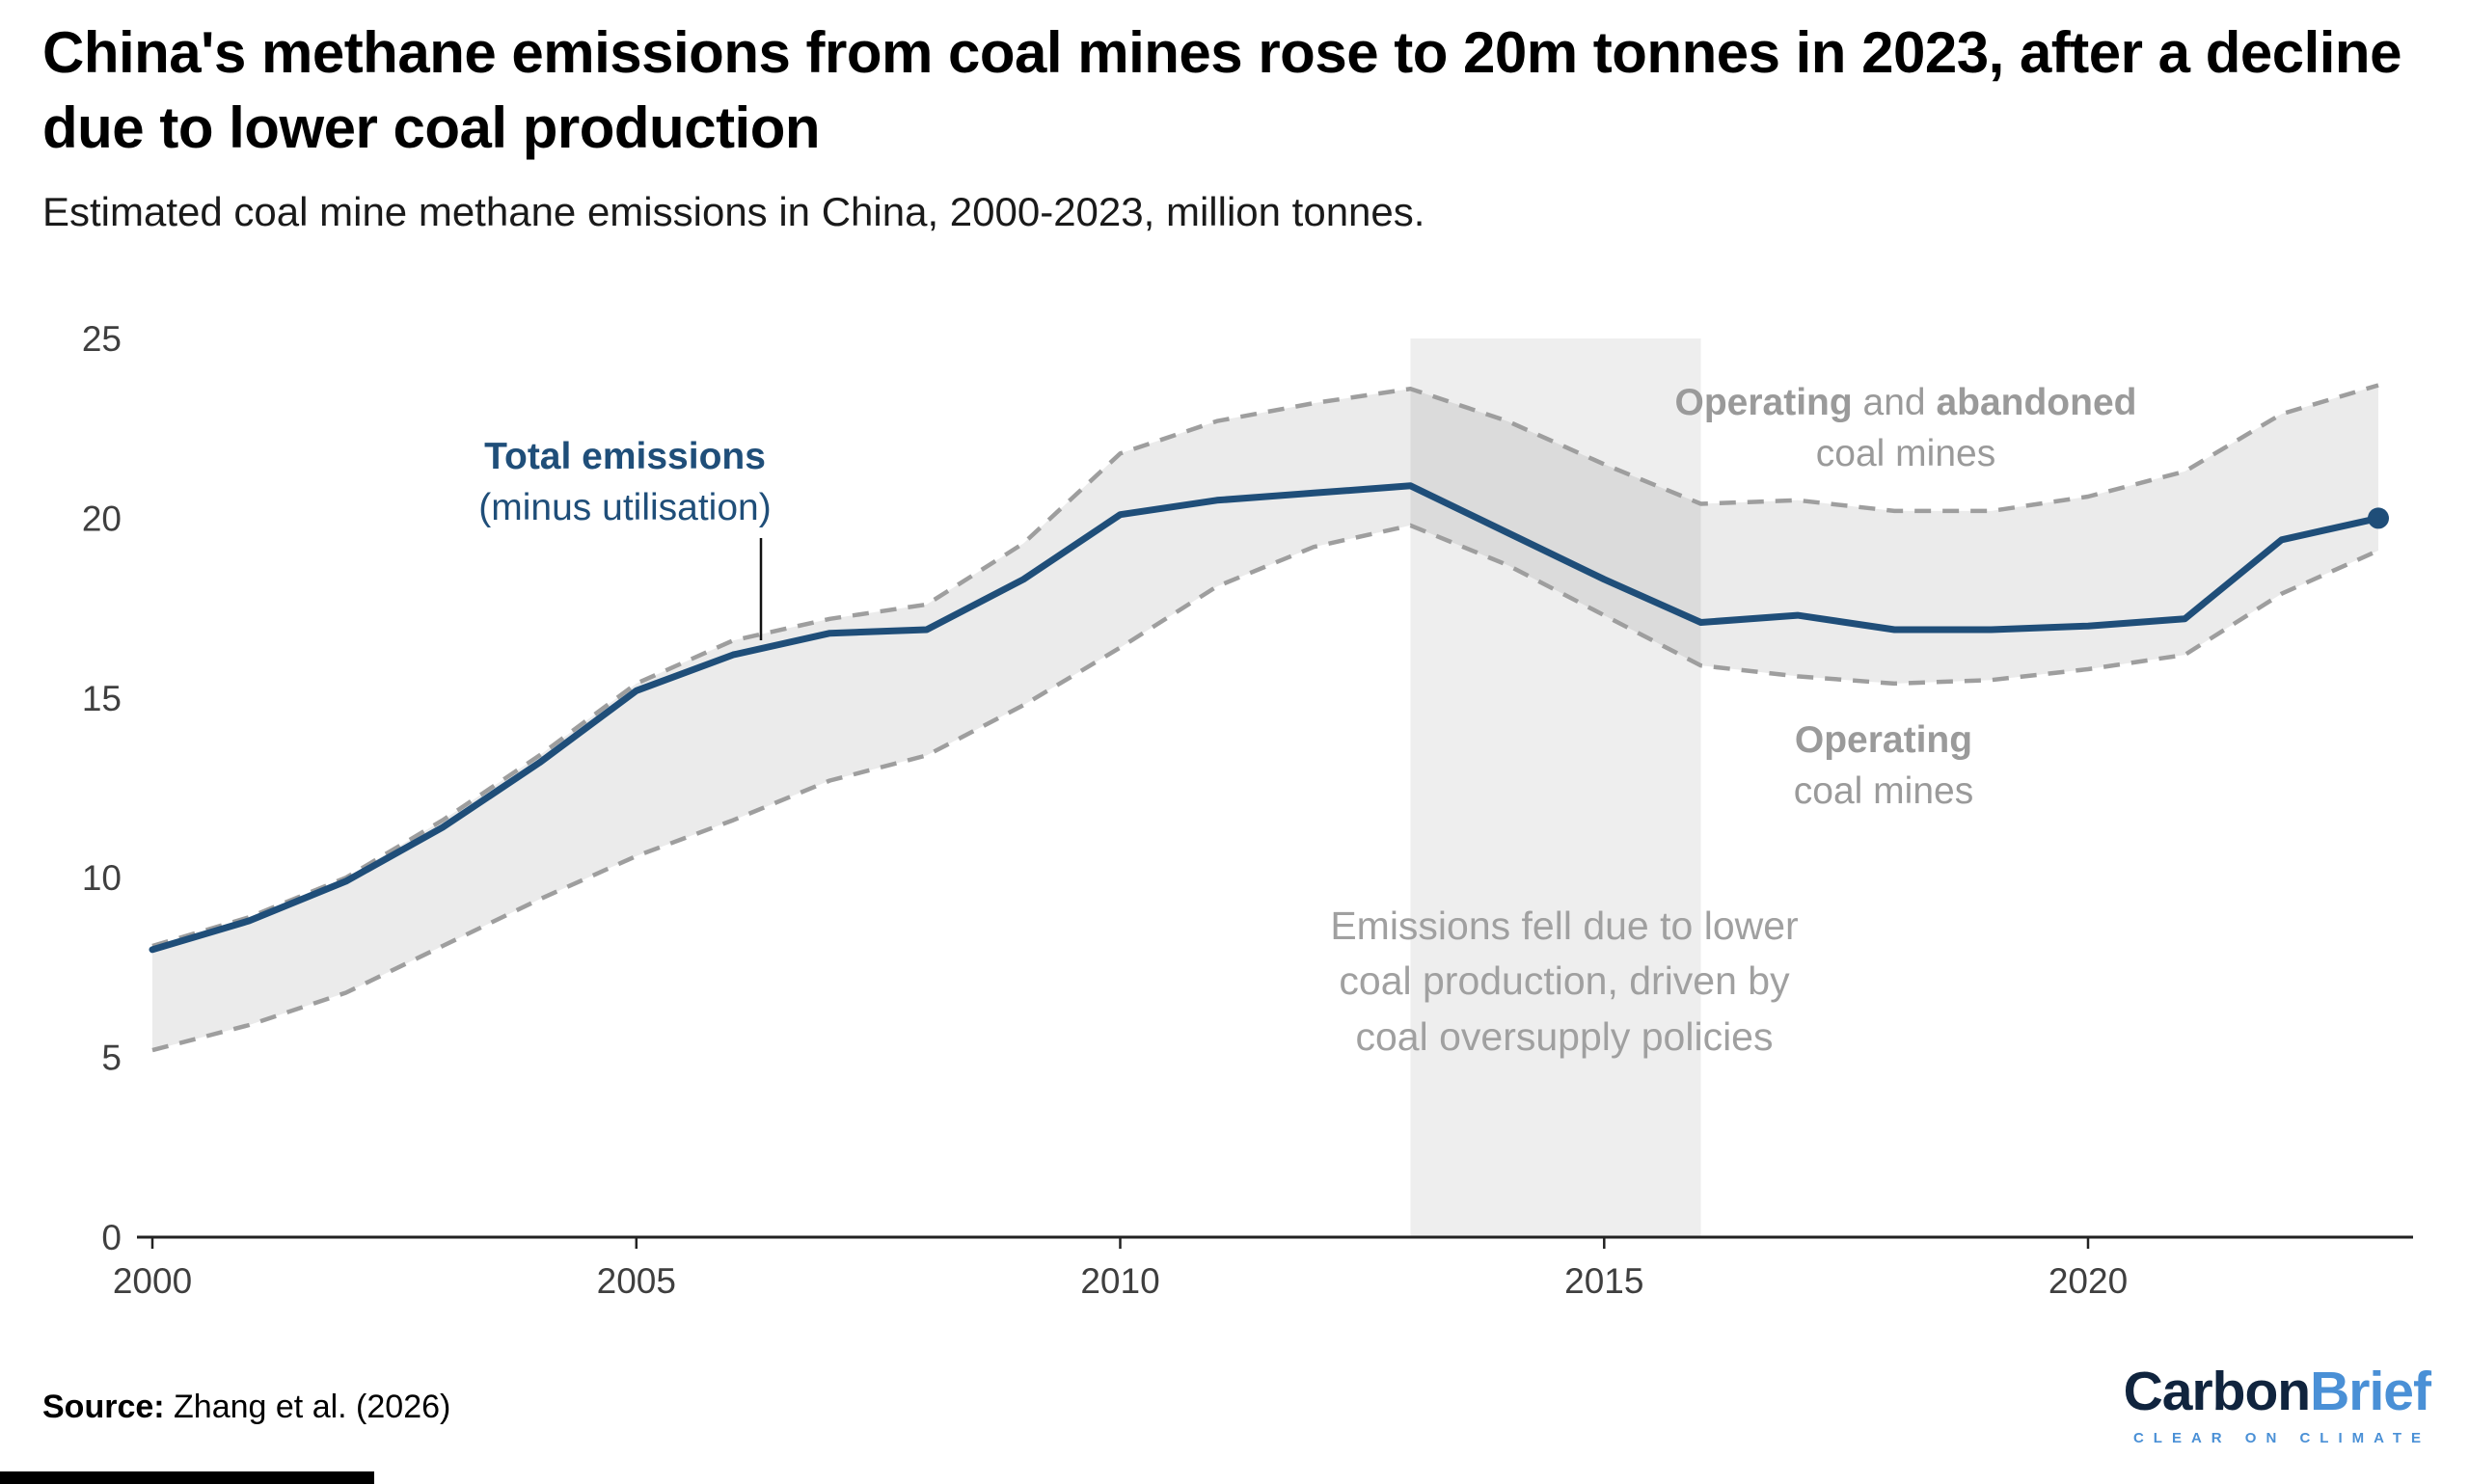 The height and width of the screenshot is (1484, 2469). I want to click on bottom-left-black-bar, so click(187, 1477).